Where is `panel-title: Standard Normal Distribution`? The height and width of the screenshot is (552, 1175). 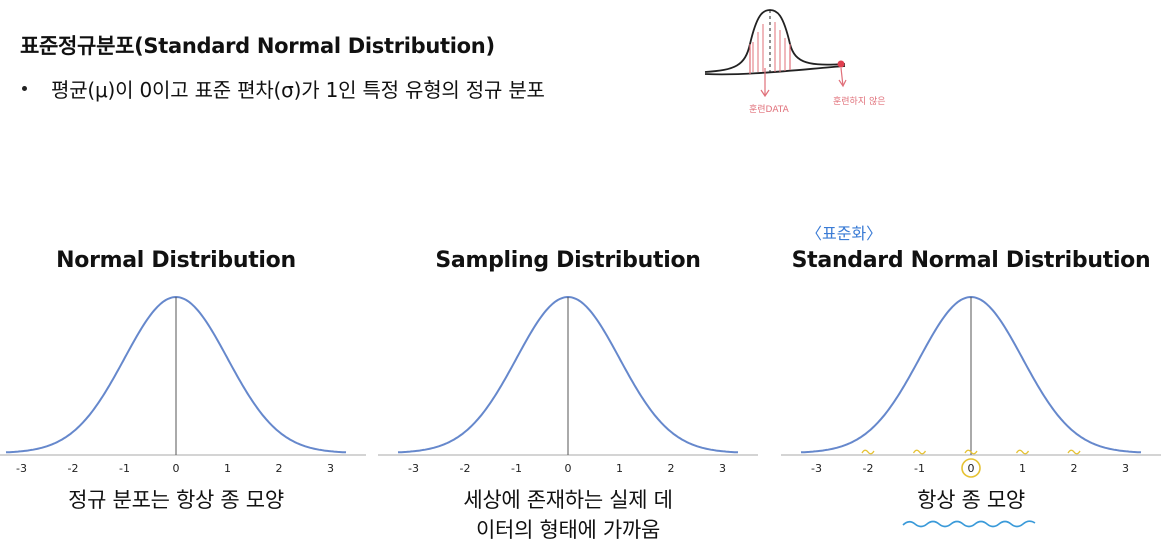 panel-title: Standard Normal Distribution is located at coordinates (971, 260).